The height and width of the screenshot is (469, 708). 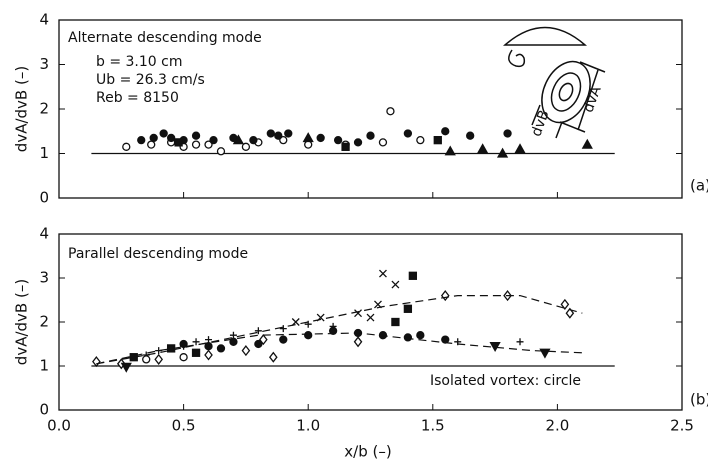 What do you see at coordinates (367, 452) in the screenshot?
I see `x-axis-label: x/b (–)` at bounding box center [367, 452].